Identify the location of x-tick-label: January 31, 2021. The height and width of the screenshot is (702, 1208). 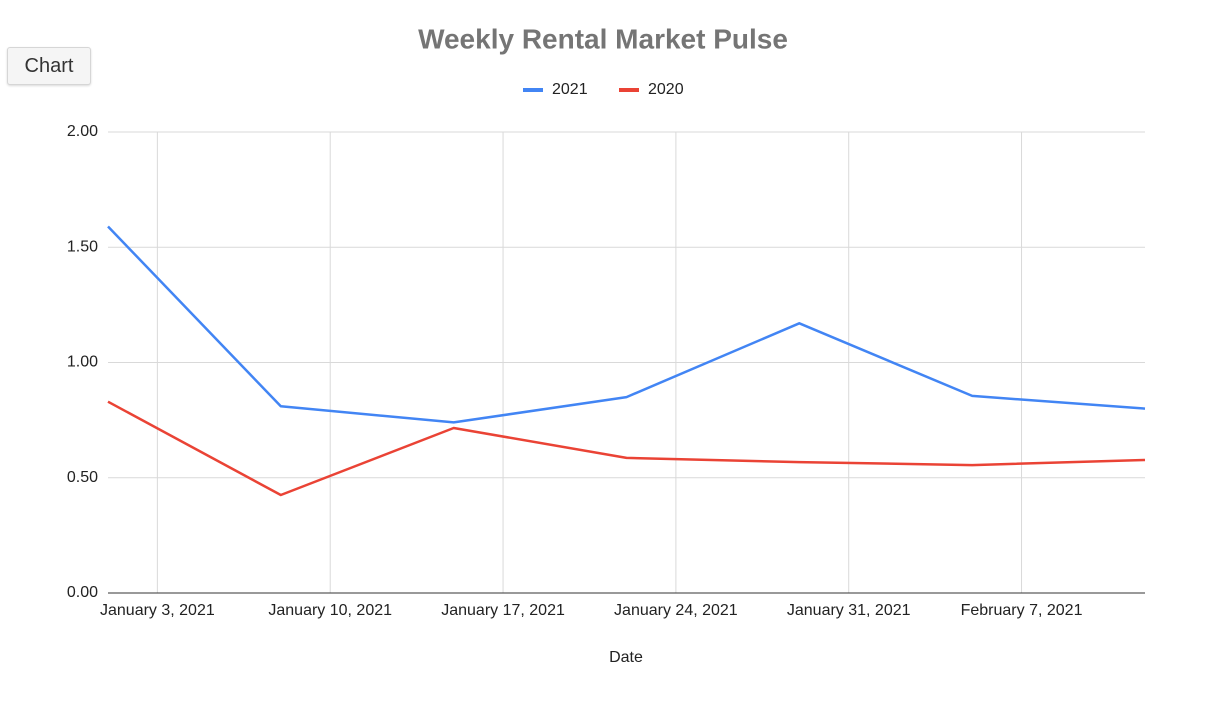
(849, 610).